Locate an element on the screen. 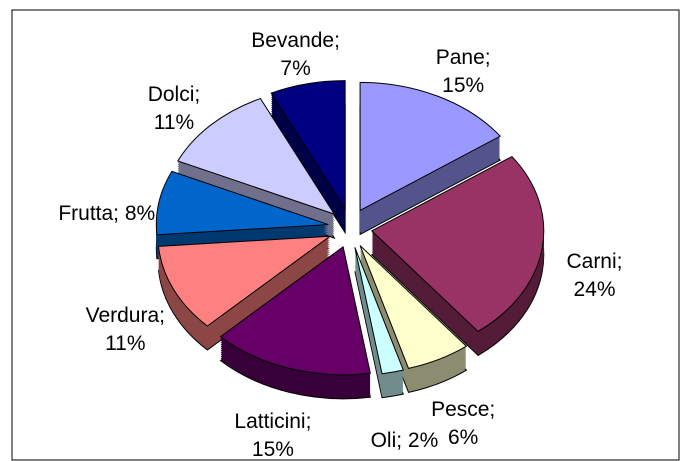  slice: Latticini is located at coordinates (295, 310).